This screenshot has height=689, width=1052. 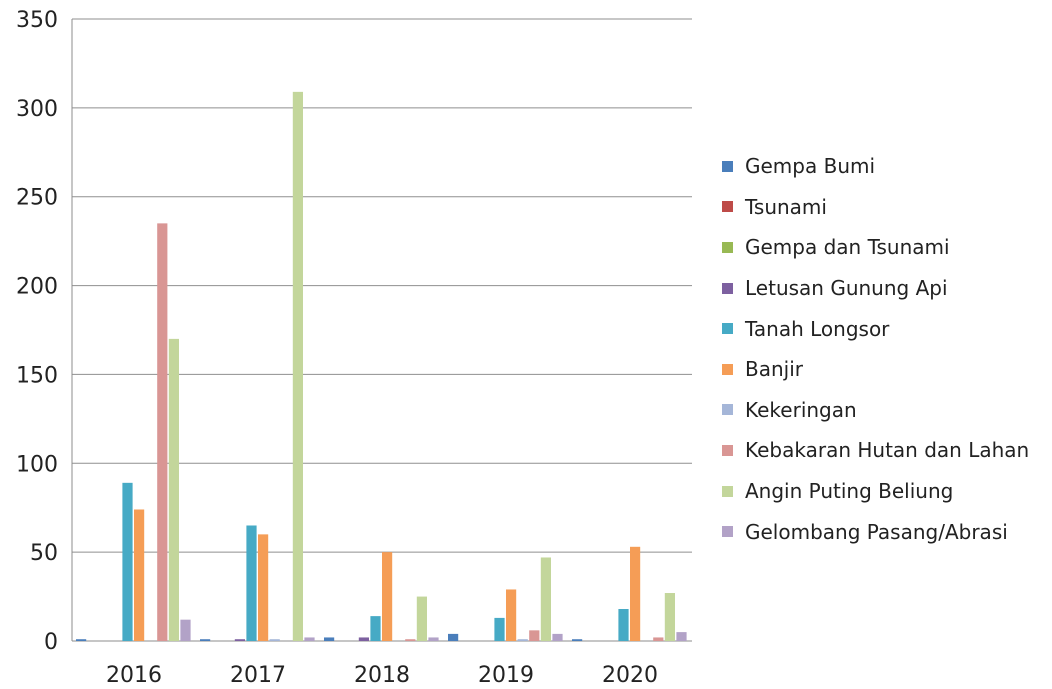 What do you see at coordinates (37, 109) in the screenshot?
I see `y-tick-label: 300` at bounding box center [37, 109].